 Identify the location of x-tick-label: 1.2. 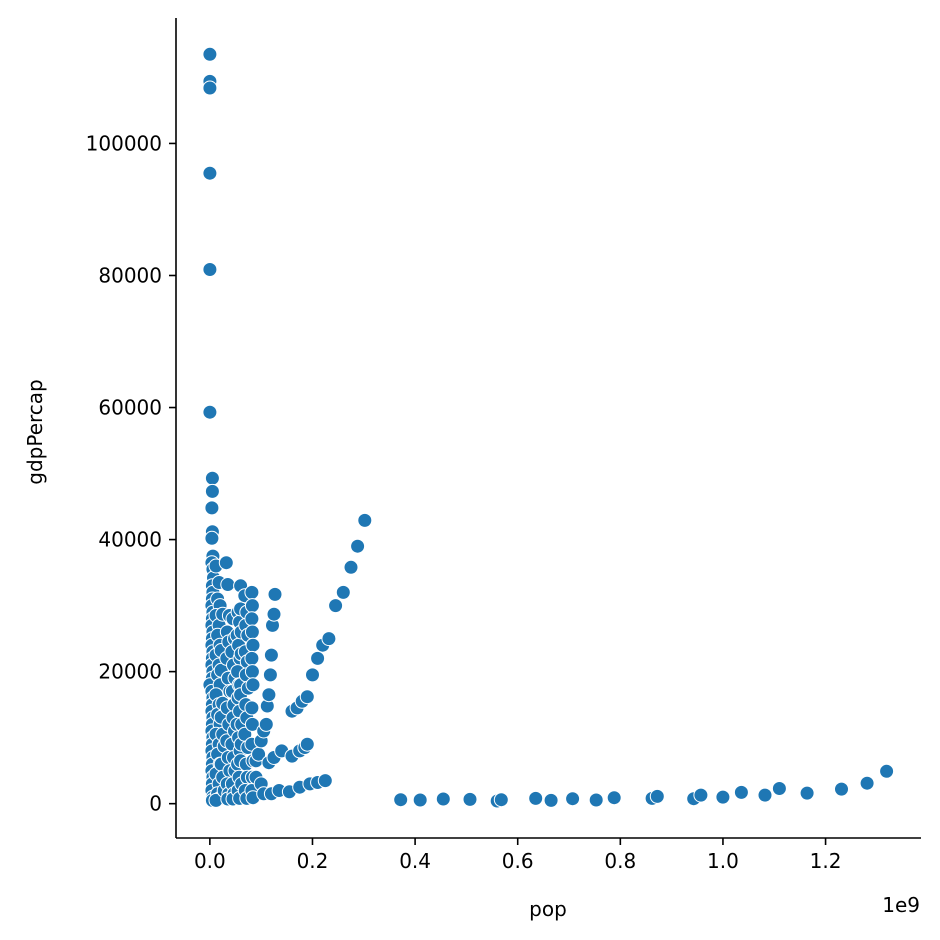
(826, 861).